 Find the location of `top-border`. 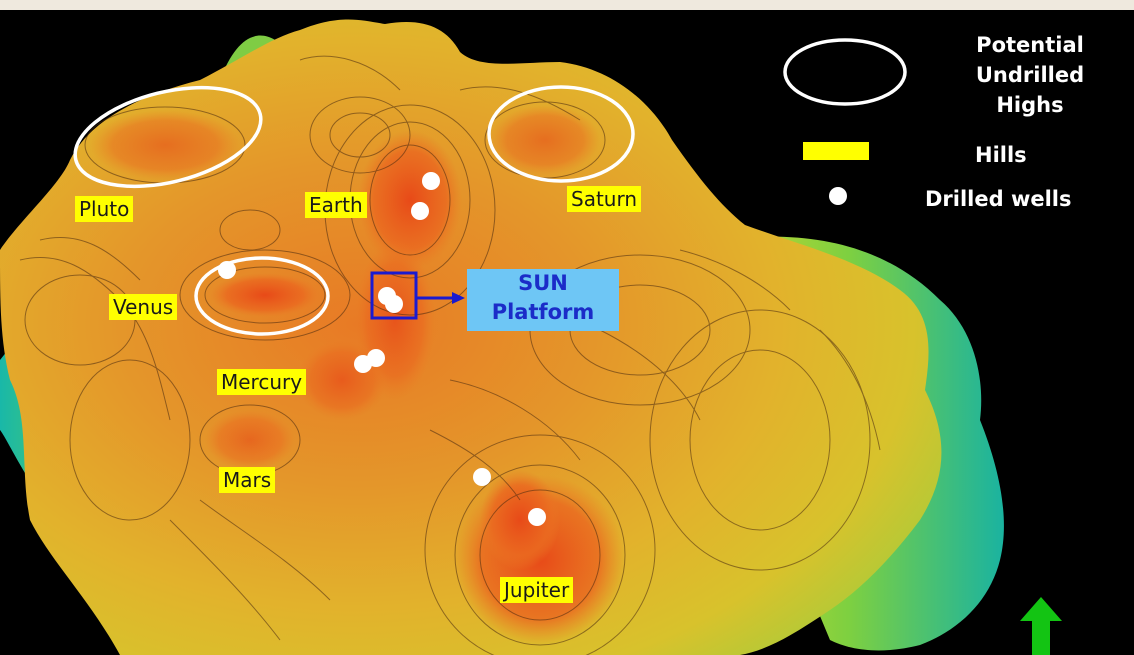

top-border is located at coordinates (567, 5).